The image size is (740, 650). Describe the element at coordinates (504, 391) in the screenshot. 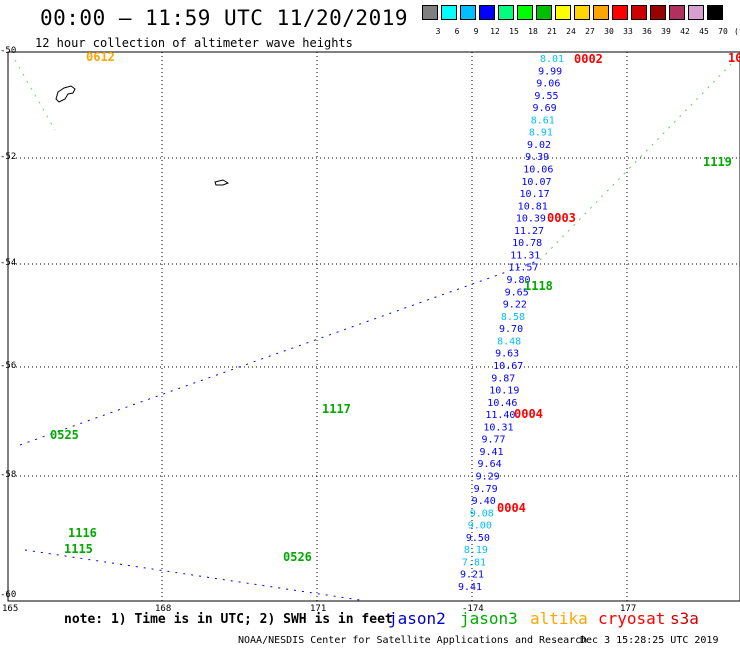

I see `swh-value: 10.19` at that location.